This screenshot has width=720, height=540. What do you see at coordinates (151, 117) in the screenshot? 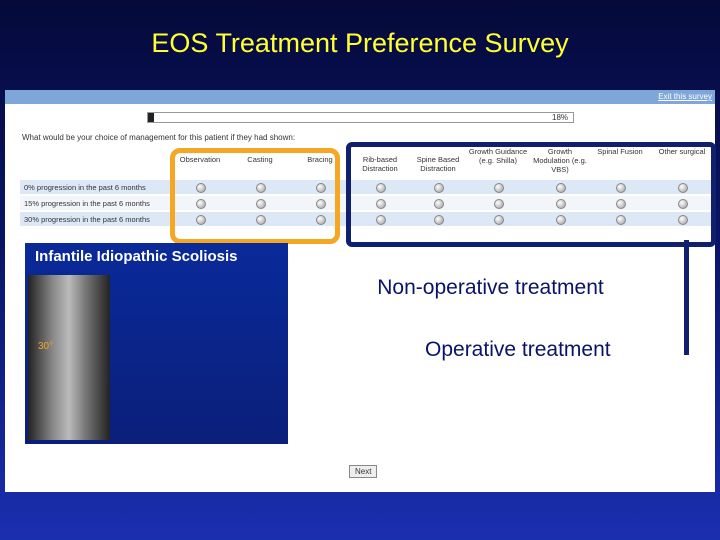
I see `progress-fill` at bounding box center [151, 117].